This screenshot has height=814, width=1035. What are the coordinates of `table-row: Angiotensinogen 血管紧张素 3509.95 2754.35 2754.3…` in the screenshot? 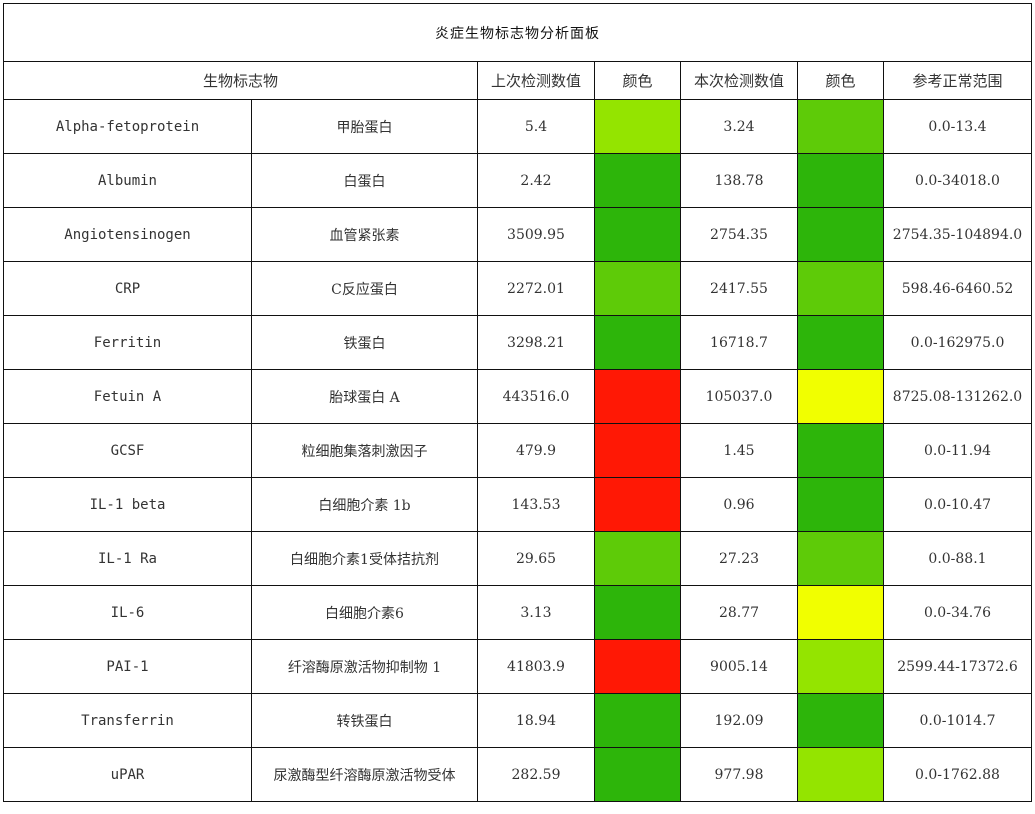 It's located at (517, 234).